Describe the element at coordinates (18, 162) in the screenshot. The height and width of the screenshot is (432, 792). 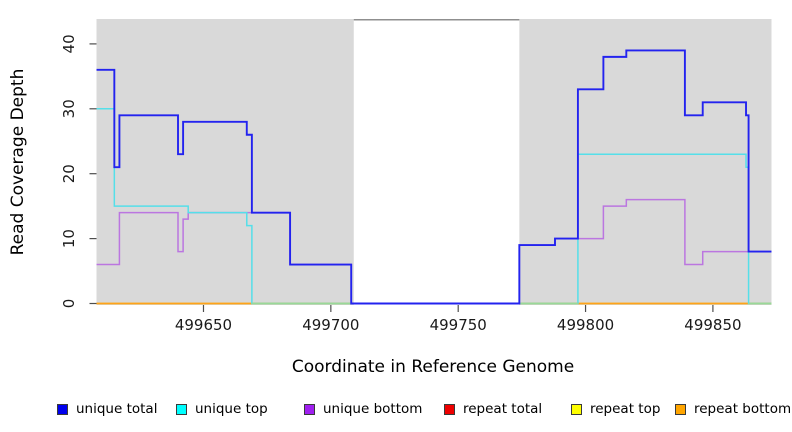
I see `y-axis-label: Read Coverage Depth` at that location.